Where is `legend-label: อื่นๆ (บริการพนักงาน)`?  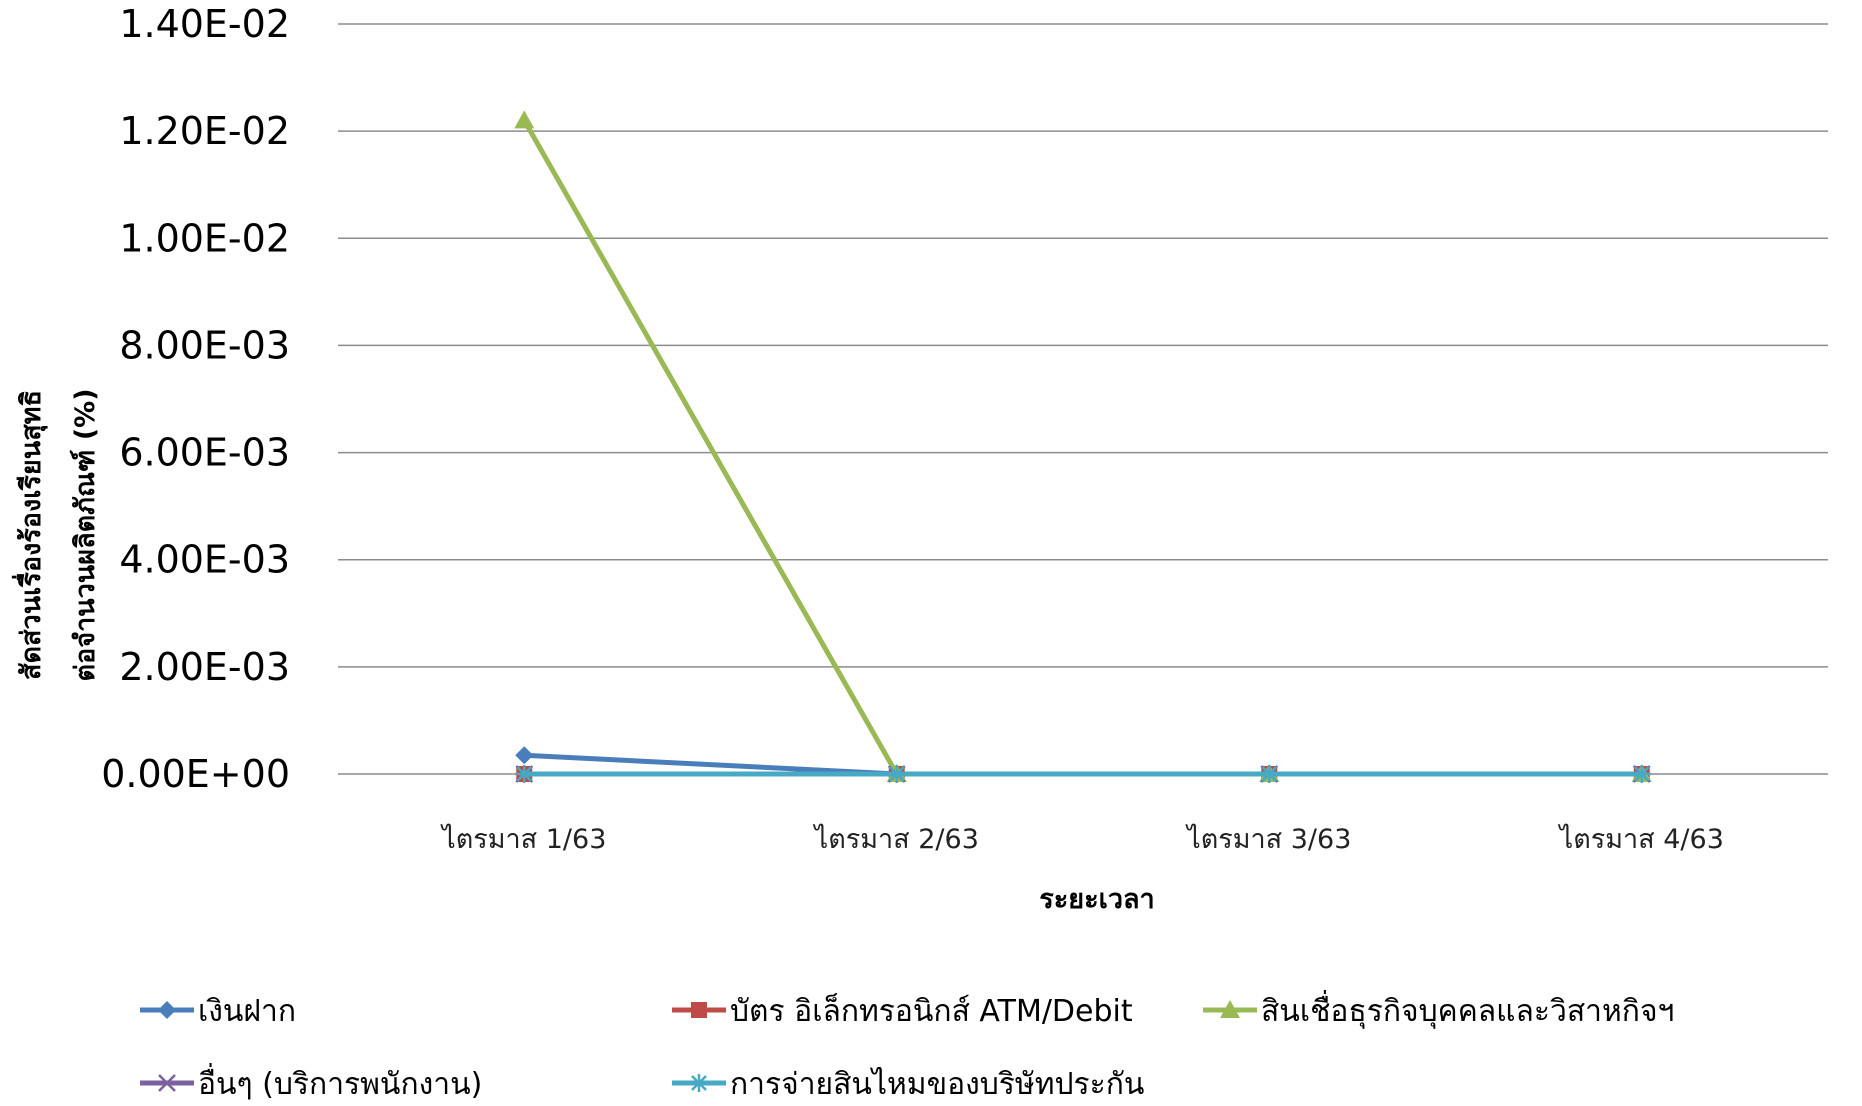
legend-label: อื่นๆ (บริการพนักงาน) is located at coordinates (340, 1082).